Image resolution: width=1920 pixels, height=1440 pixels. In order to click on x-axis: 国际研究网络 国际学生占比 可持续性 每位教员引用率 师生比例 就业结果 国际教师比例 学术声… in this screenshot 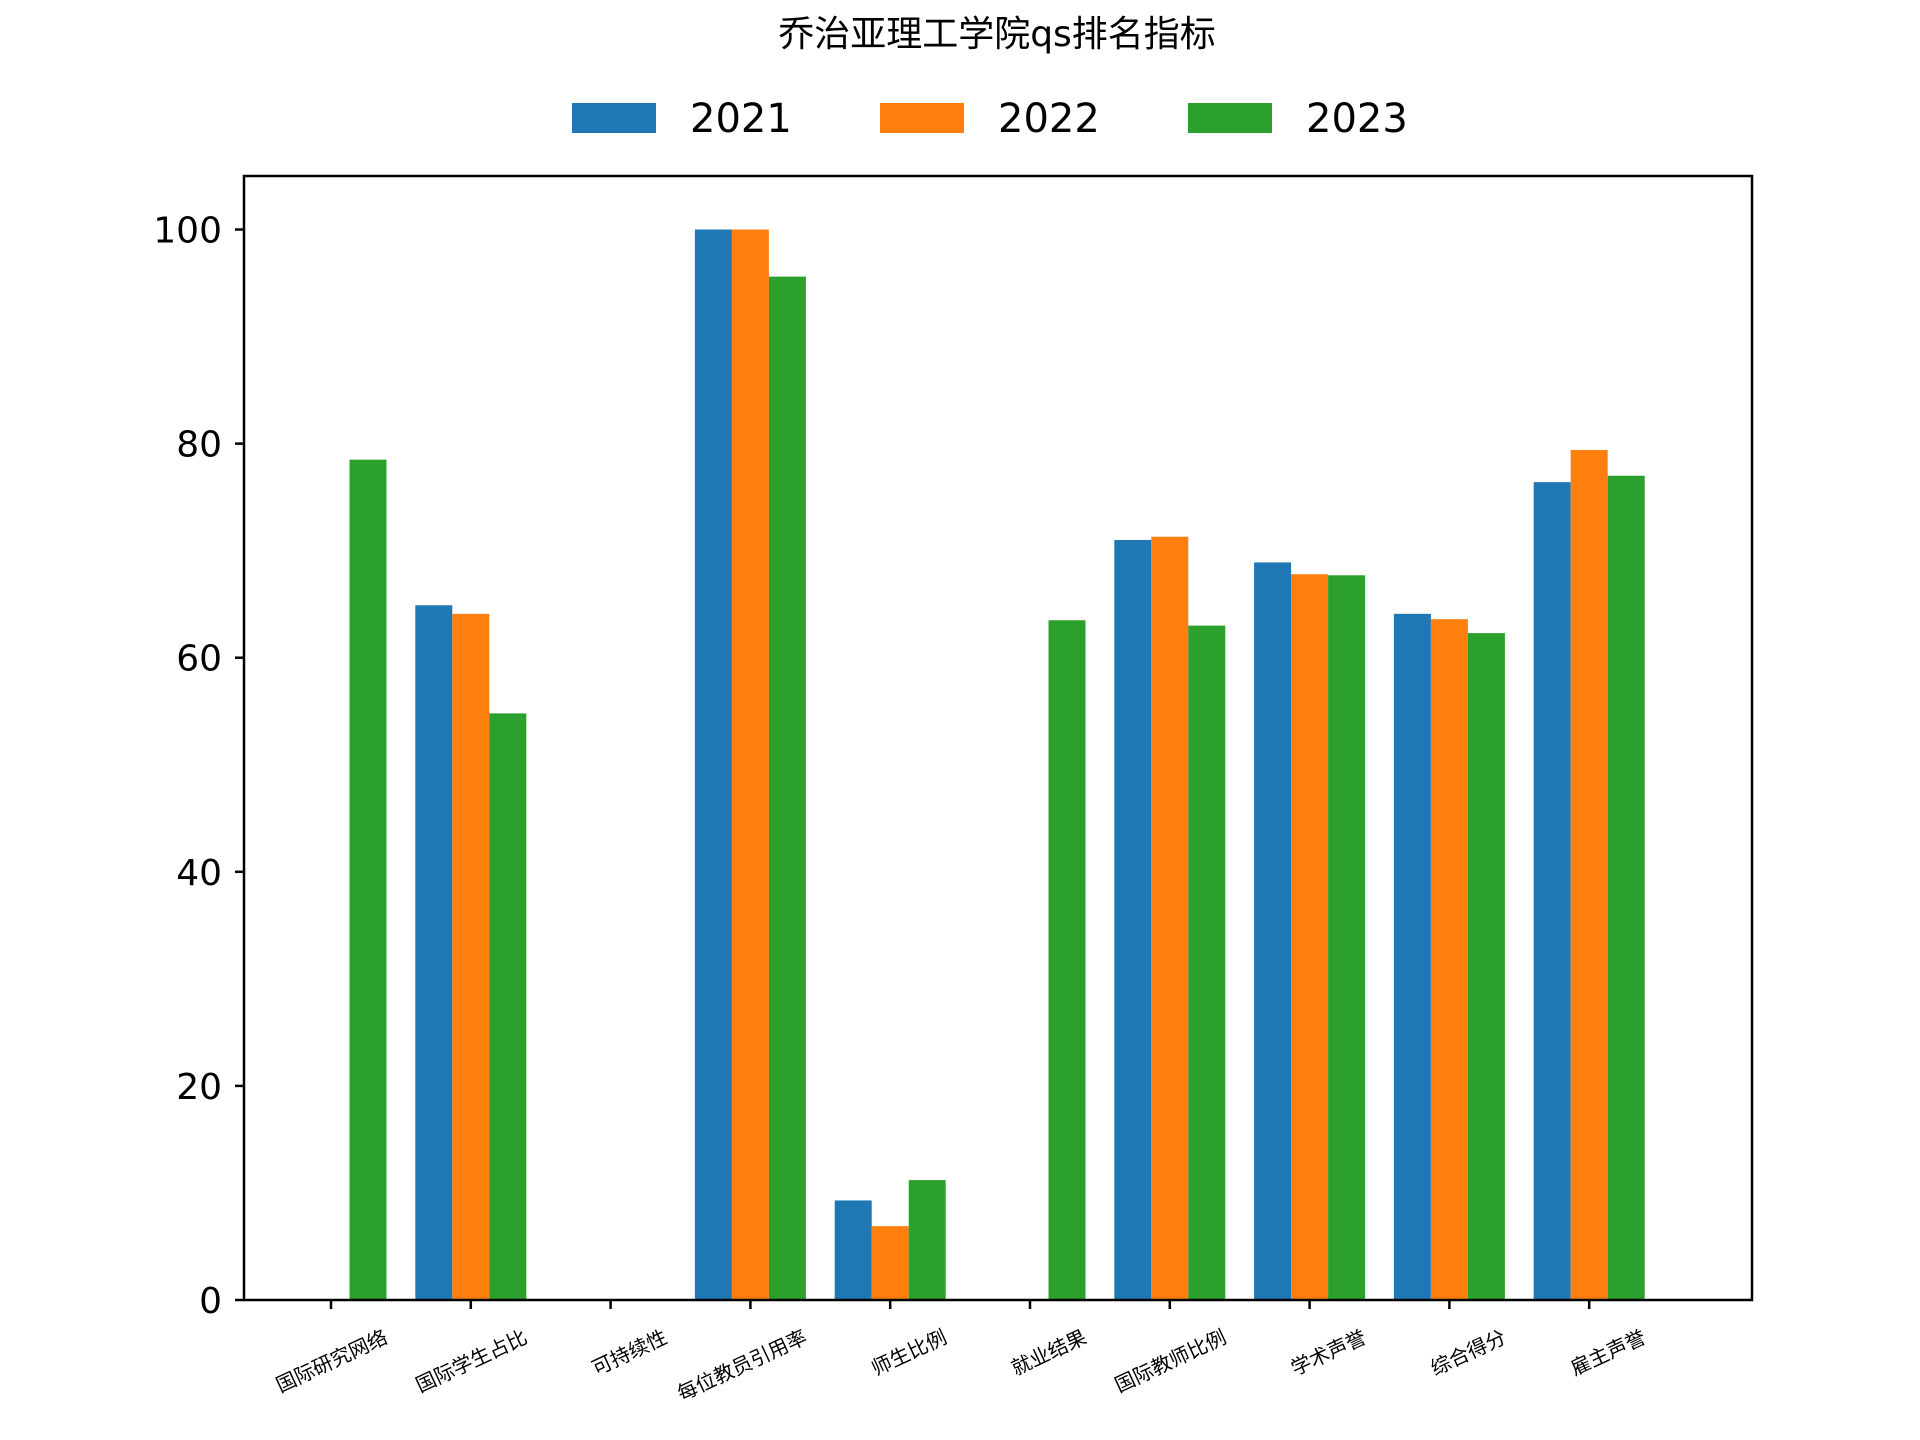, I will do `click(960, 1353)`.